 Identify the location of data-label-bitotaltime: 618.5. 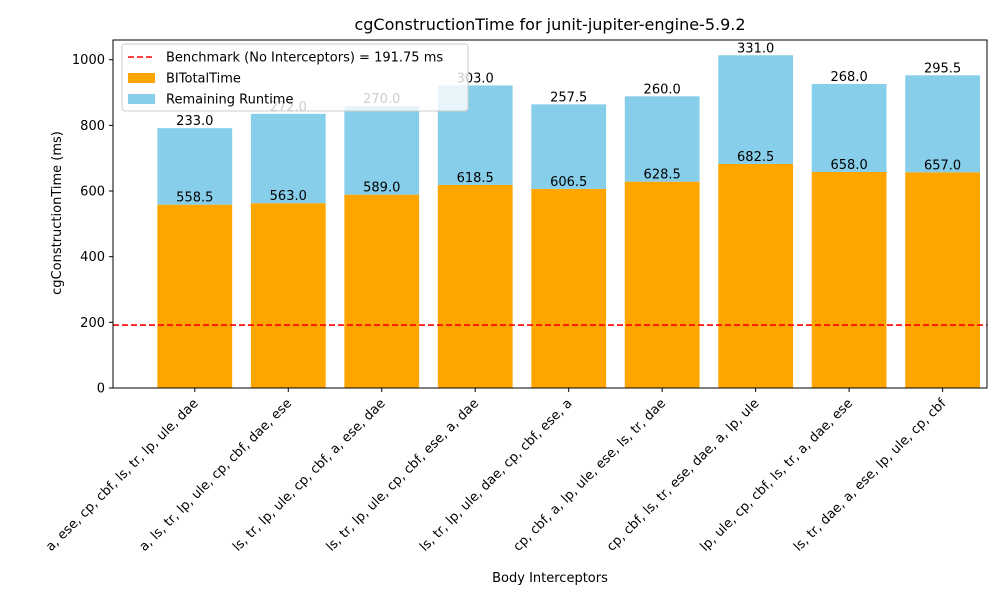
(475, 178).